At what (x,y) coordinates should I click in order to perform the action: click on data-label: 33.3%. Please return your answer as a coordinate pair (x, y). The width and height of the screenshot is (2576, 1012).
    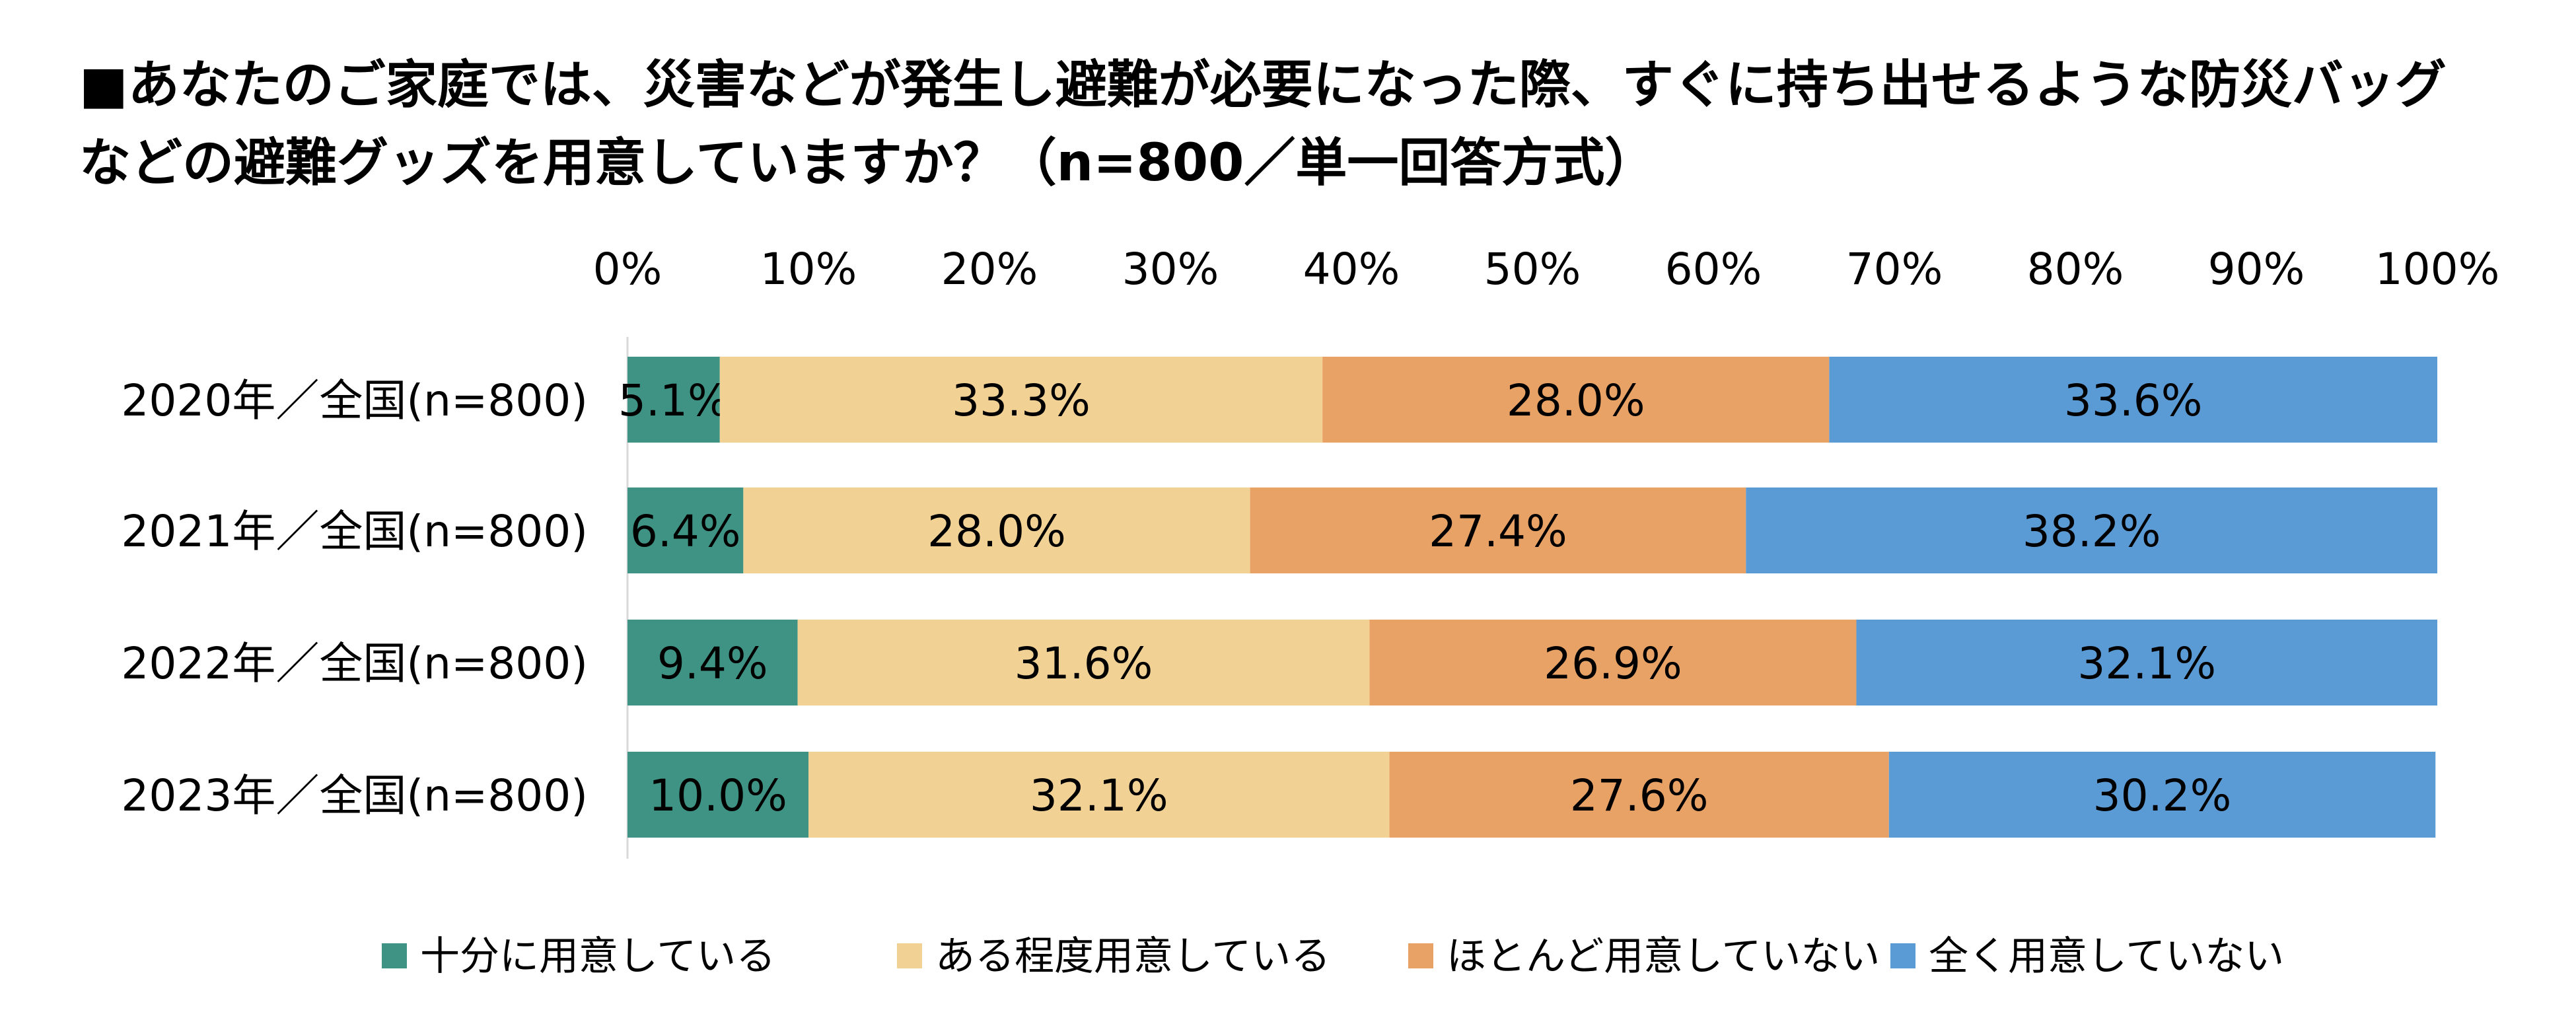
    Looking at the image, I should click on (1022, 400).